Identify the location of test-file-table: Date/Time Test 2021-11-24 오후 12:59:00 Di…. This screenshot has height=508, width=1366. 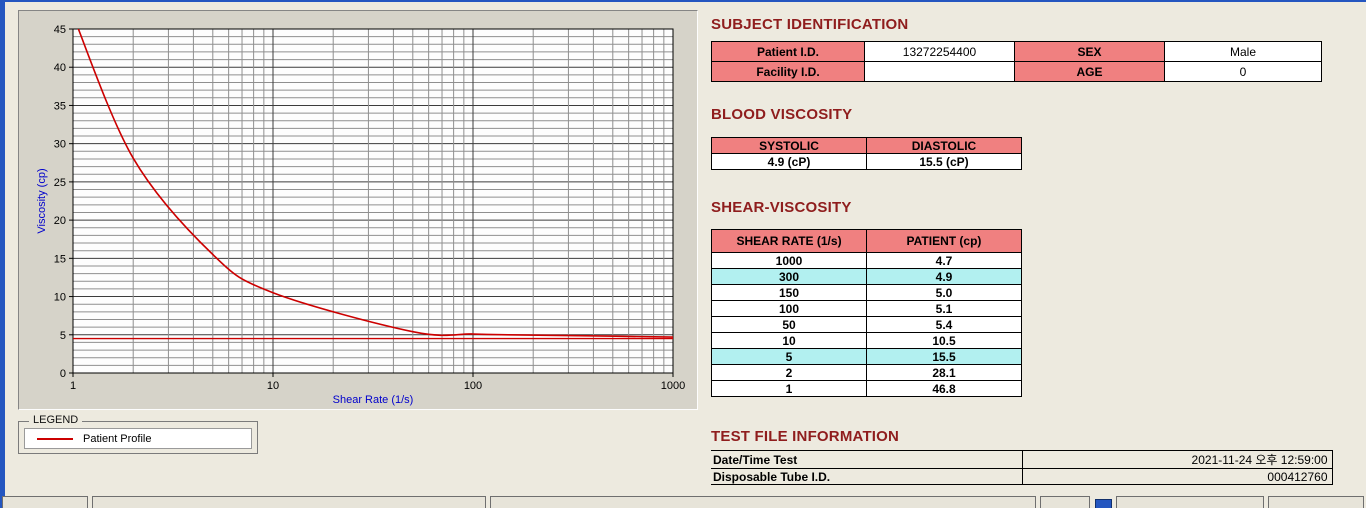
(1022, 467).